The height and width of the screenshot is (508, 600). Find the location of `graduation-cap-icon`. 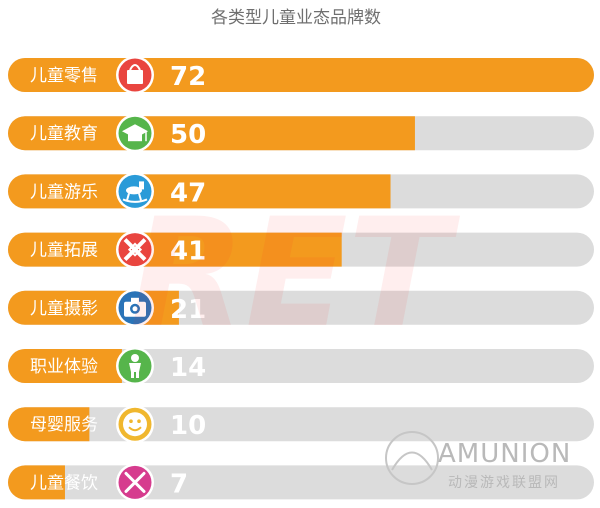

graduation-cap-icon is located at coordinates (135, 133).